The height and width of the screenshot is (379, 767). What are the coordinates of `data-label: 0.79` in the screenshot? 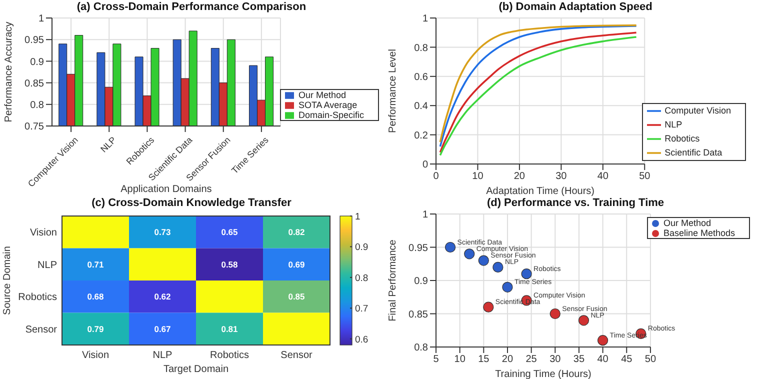 It's located at (95, 329).